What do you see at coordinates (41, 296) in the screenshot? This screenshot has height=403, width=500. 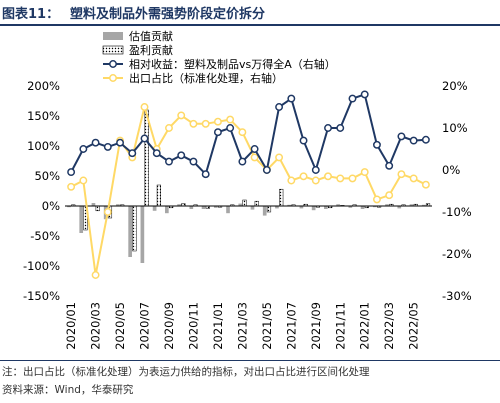 I see `left-axis-tick-label: -150%` at bounding box center [41, 296].